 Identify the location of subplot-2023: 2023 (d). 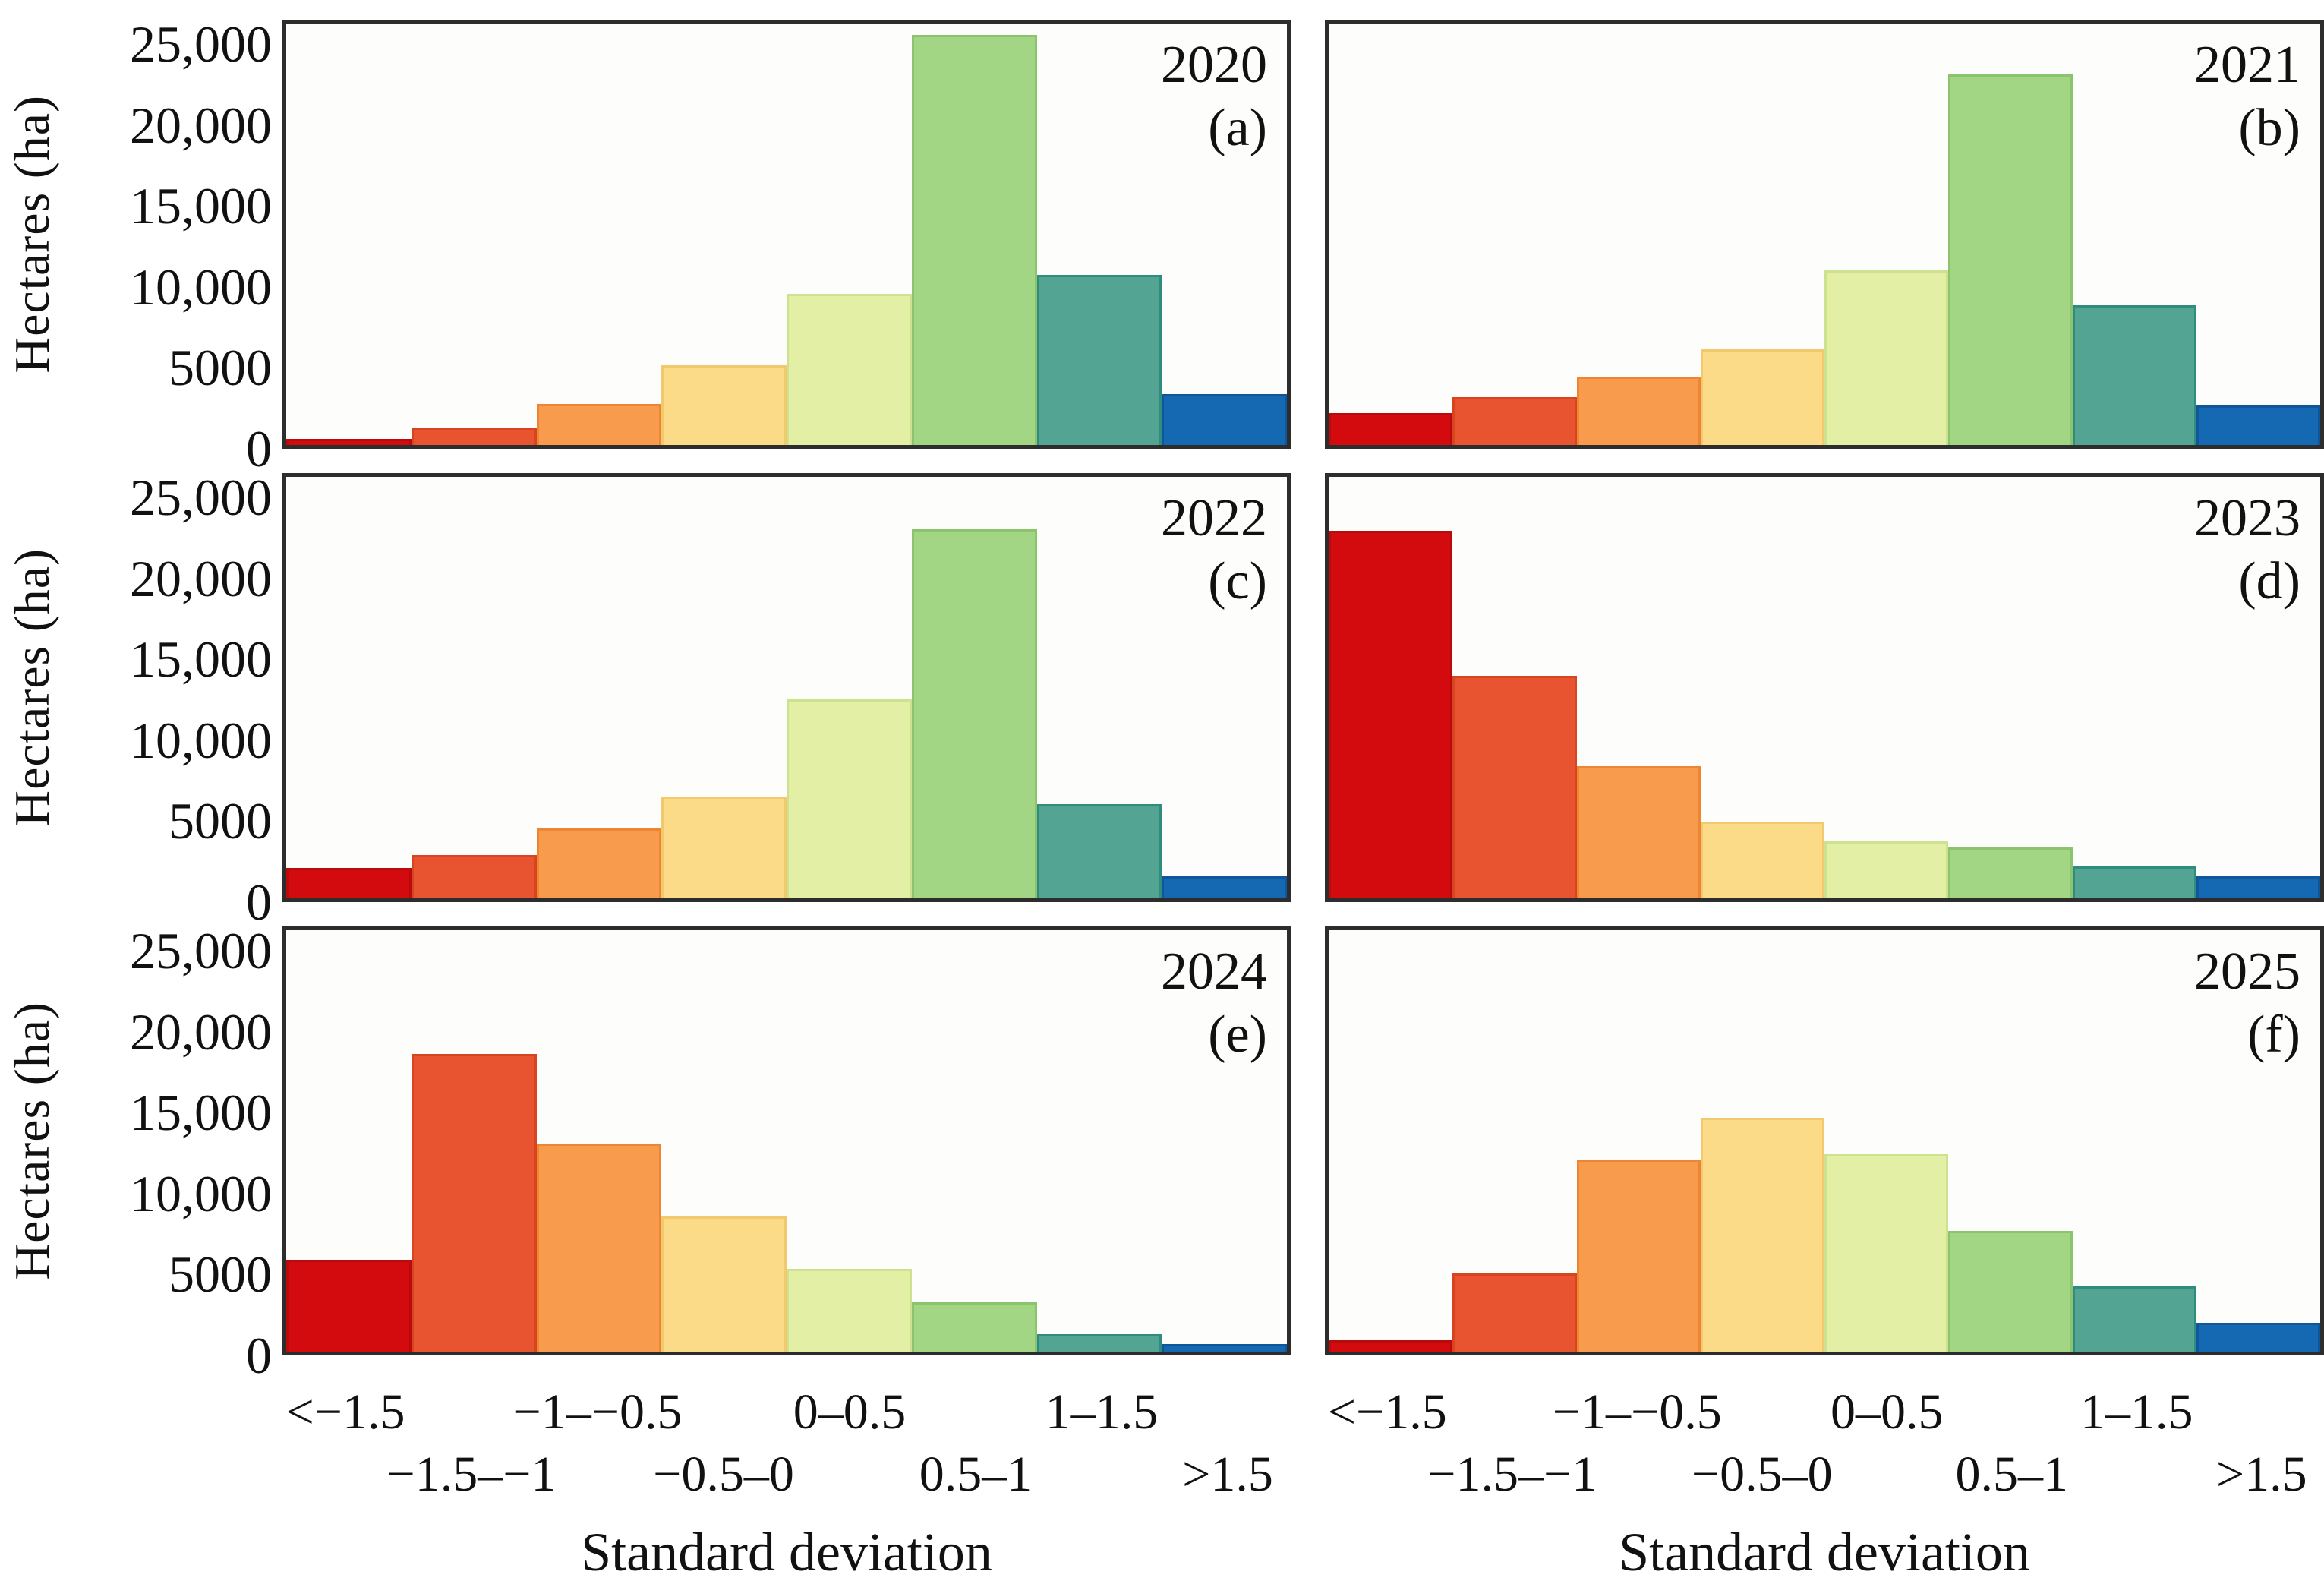
(1808, 687).